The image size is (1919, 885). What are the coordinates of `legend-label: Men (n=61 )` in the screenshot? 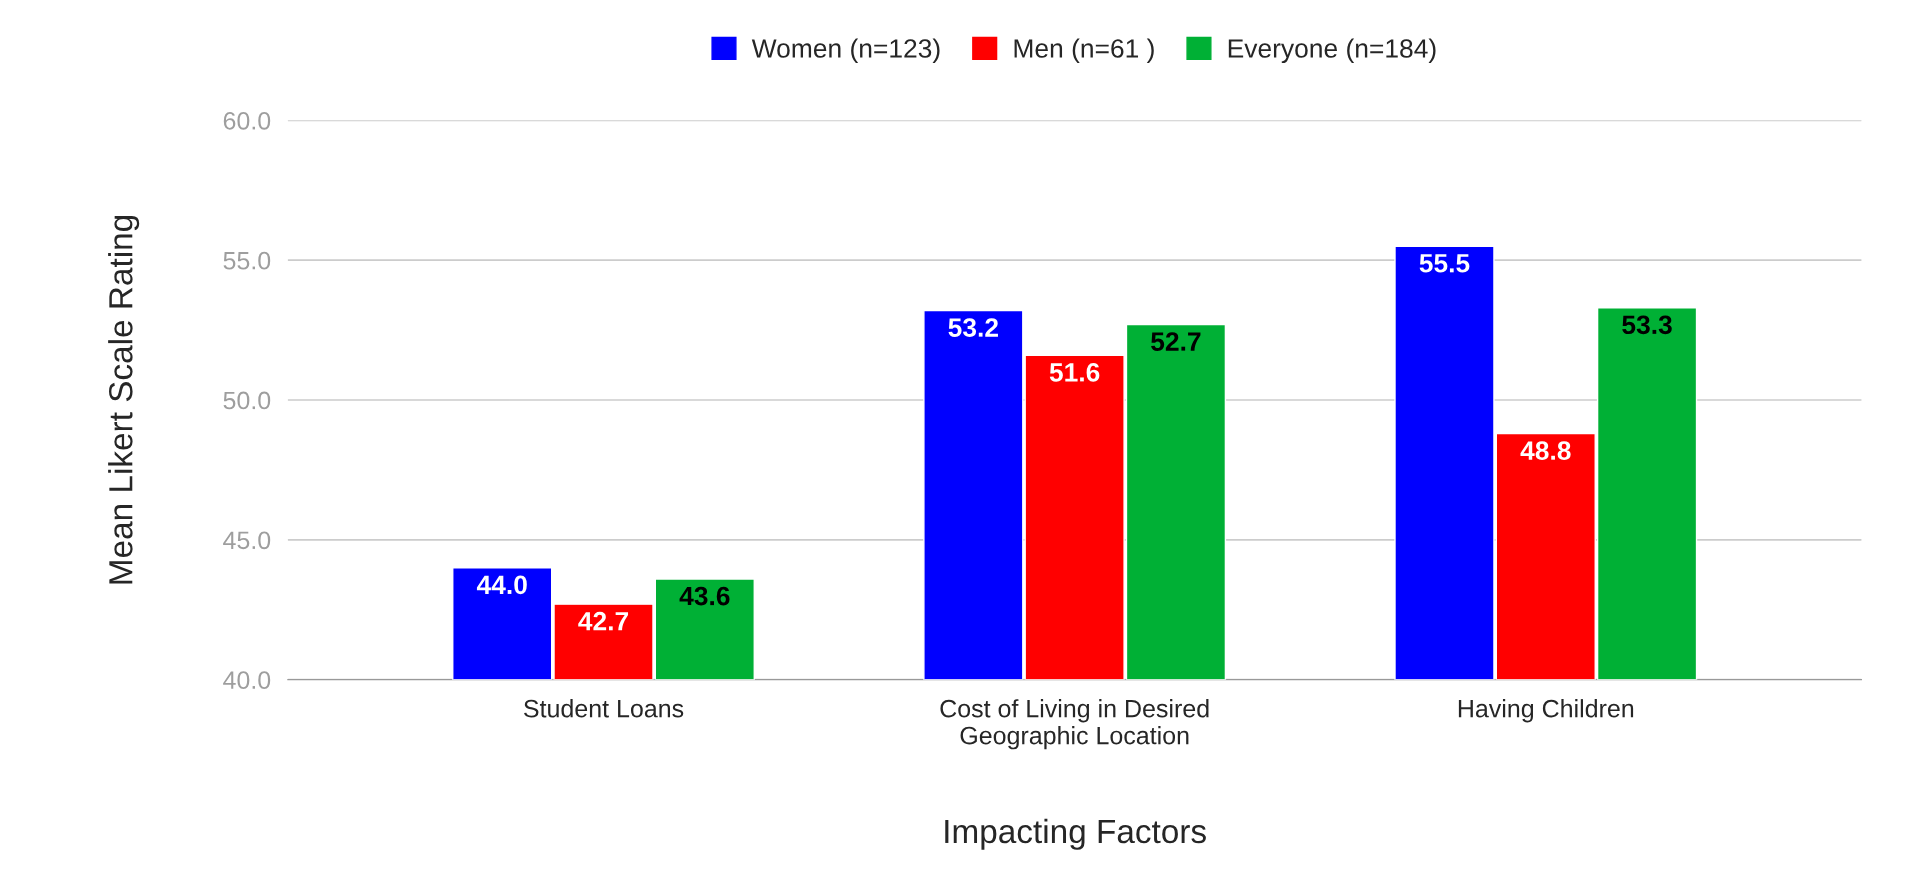 It's located at (1084, 51).